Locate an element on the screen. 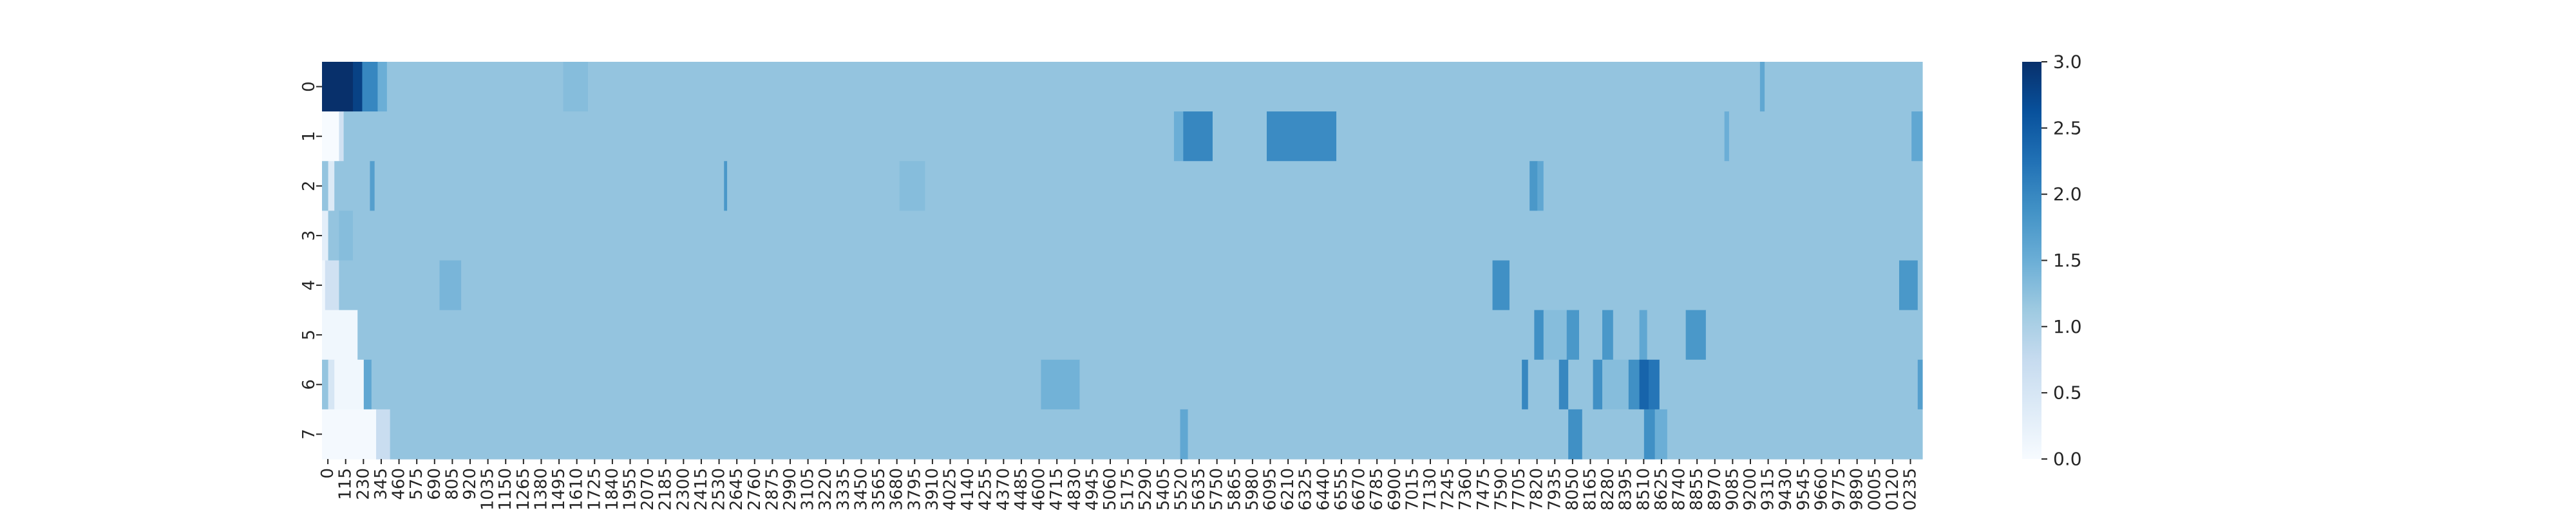  x-tick-label: 5865 is located at coordinates (1234, 489).